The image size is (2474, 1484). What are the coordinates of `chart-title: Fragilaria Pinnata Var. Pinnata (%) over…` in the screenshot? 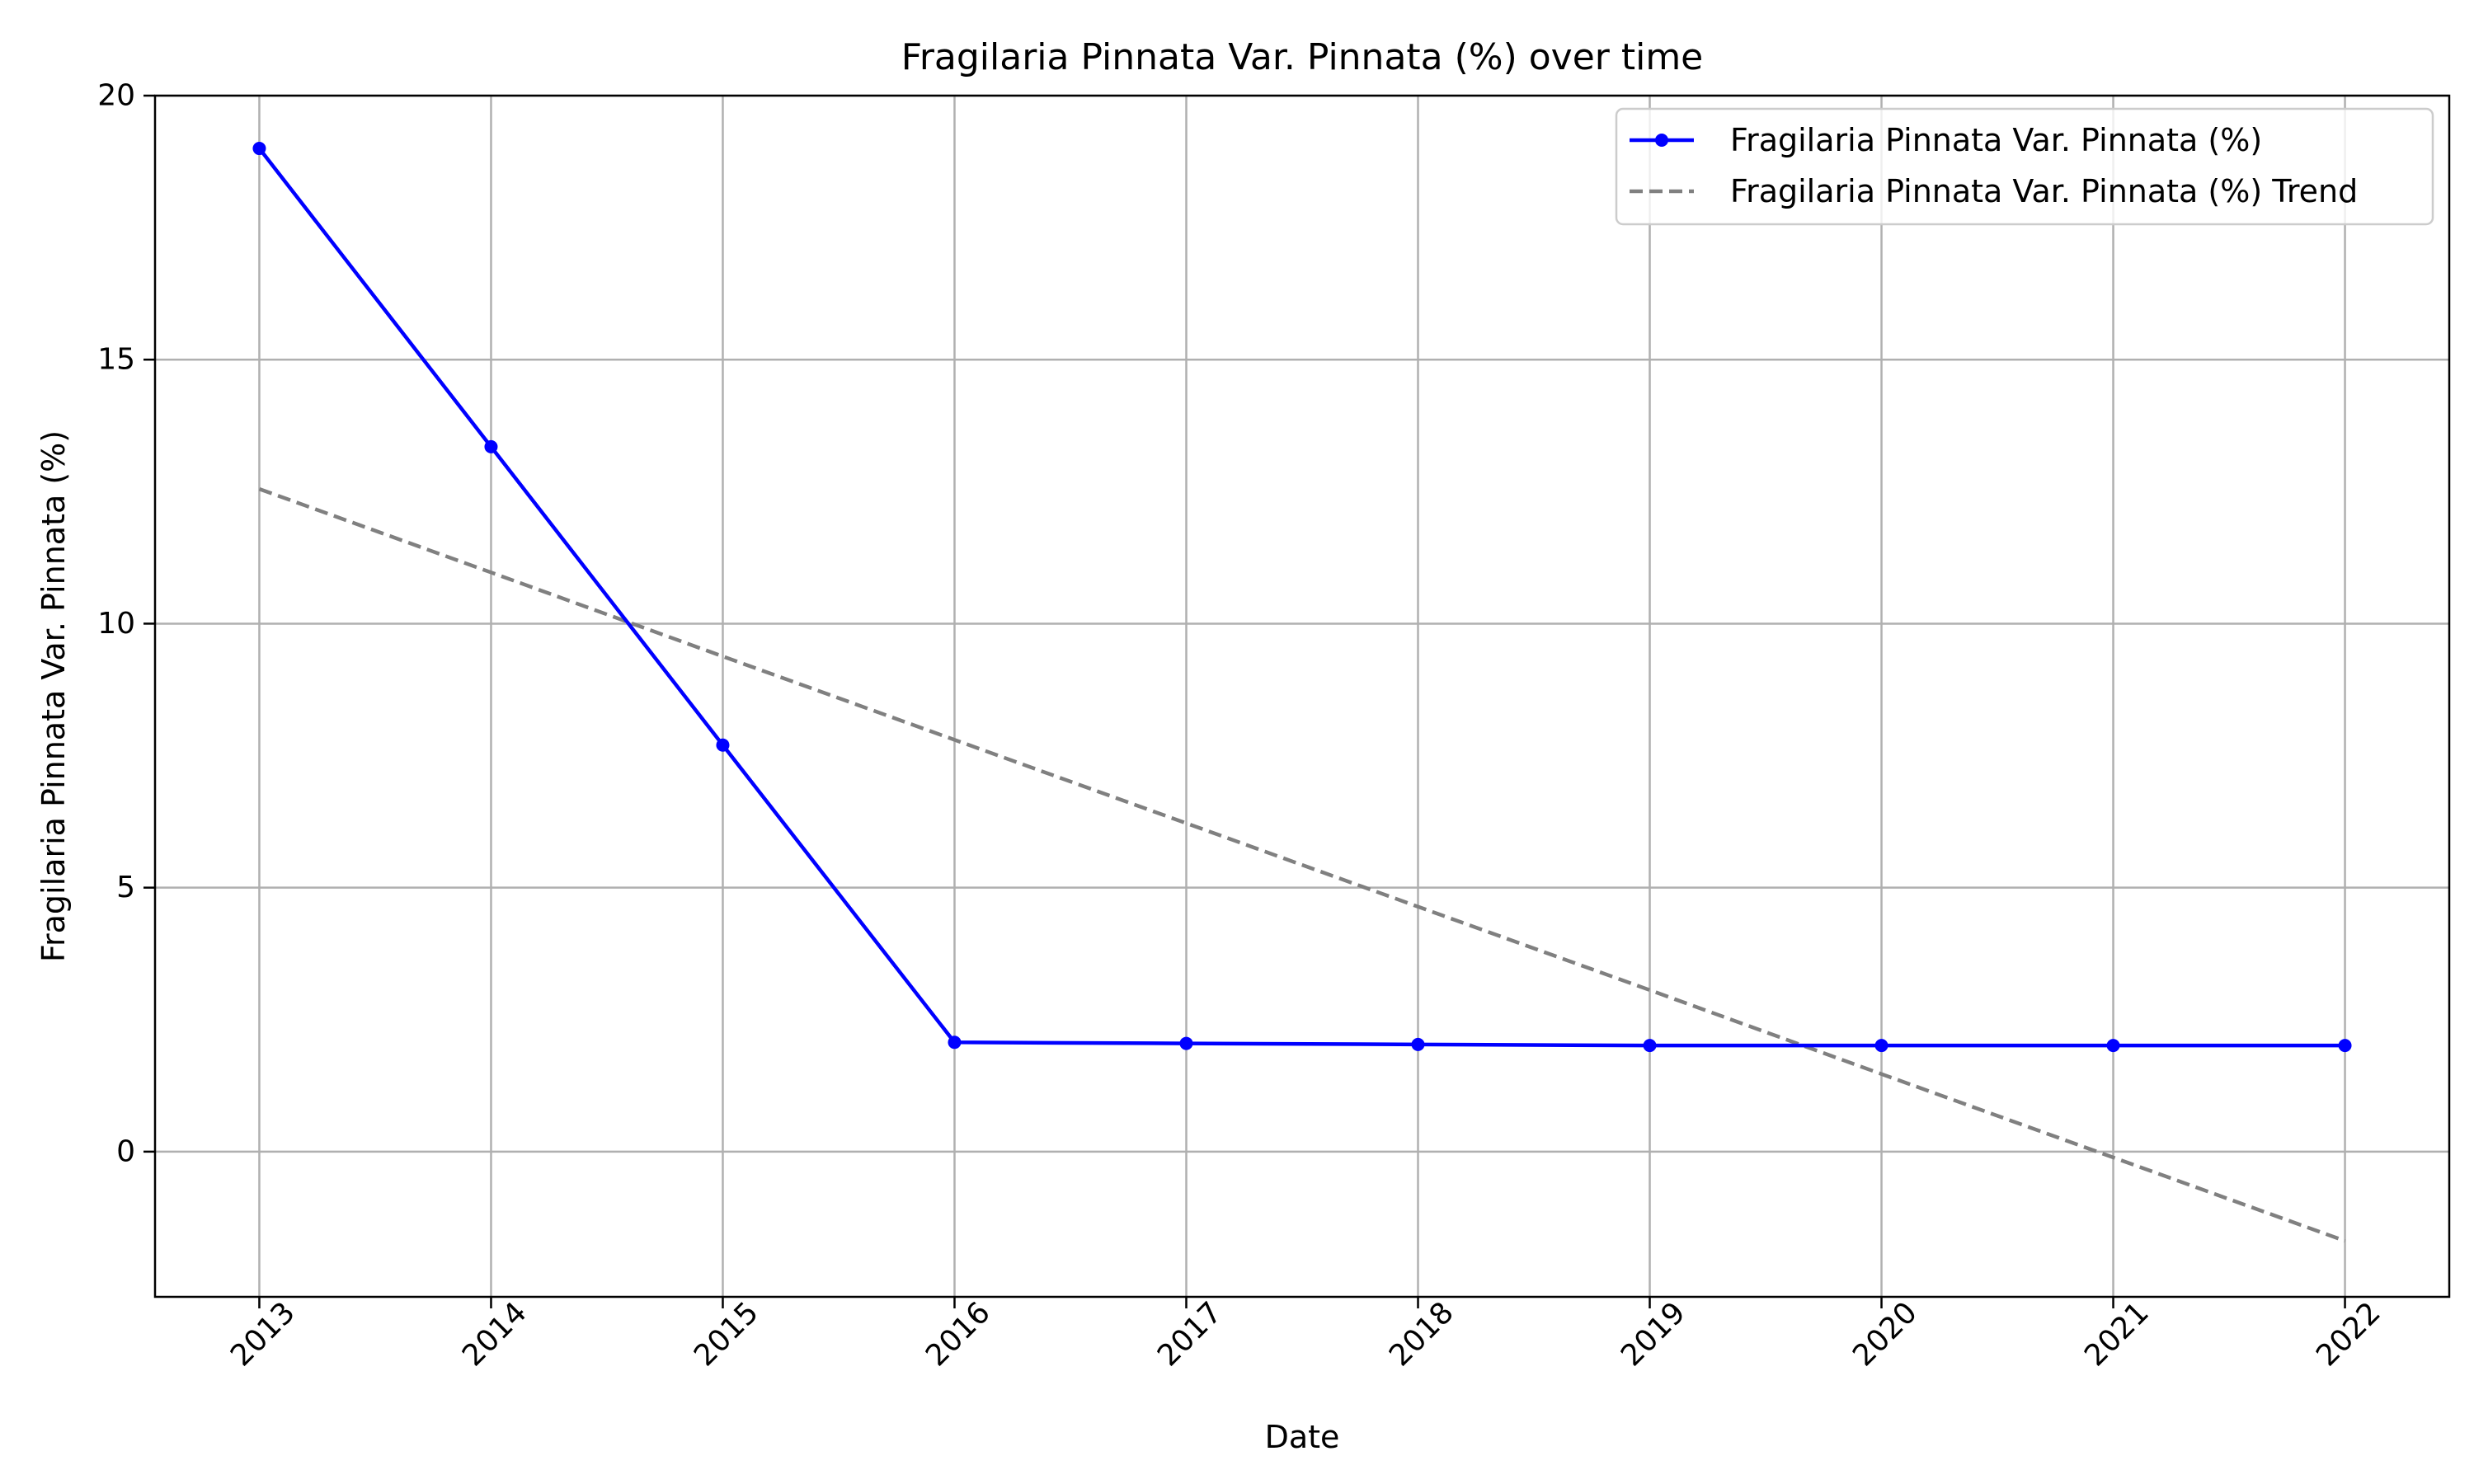 It's located at (1302, 57).